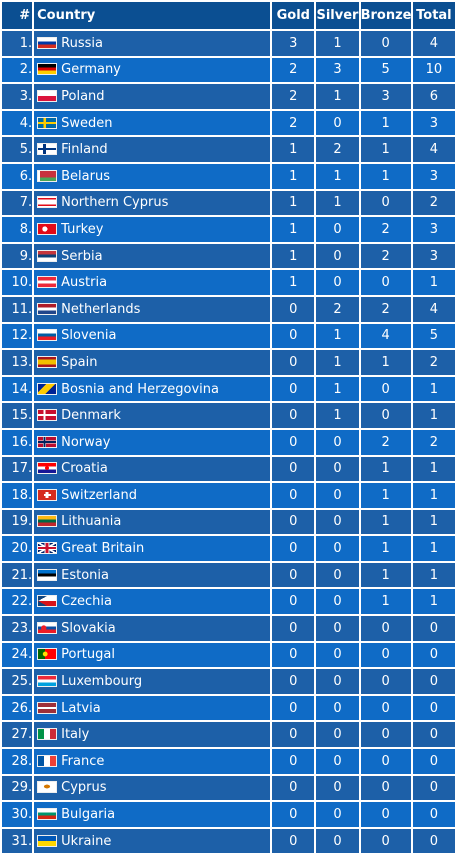 The height and width of the screenshot is (861, 457). What do you see at coordinates (82, 229) in the screenshot?
I see `country-name: Turkey` at bounding box center [82, 229].